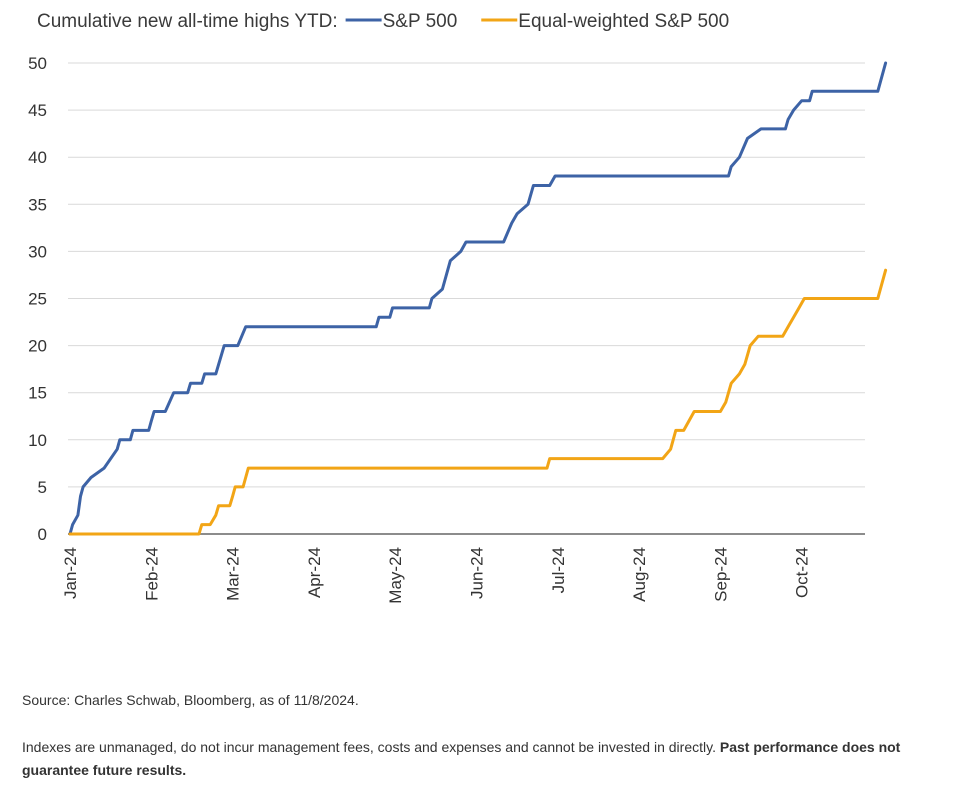 This screenshot has width=965, height=794. What do you see at coordinates (395, 575) in the screenshot?
I see `x-tick-label: May-24` at bounding box center [395, 575].